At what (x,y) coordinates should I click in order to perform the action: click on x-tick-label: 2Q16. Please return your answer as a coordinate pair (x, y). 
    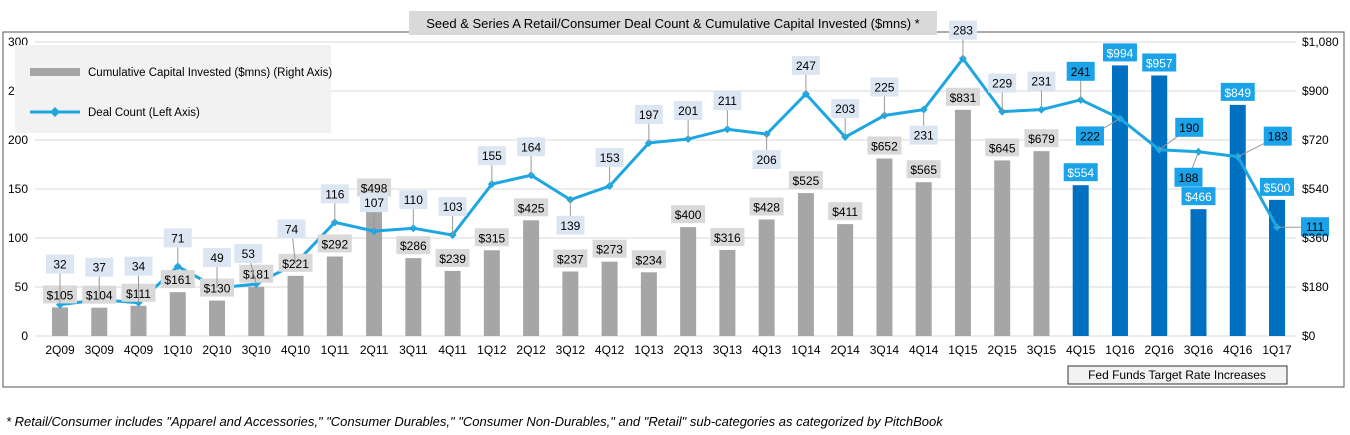
    Looking at the image, I should click on (1160, 350).